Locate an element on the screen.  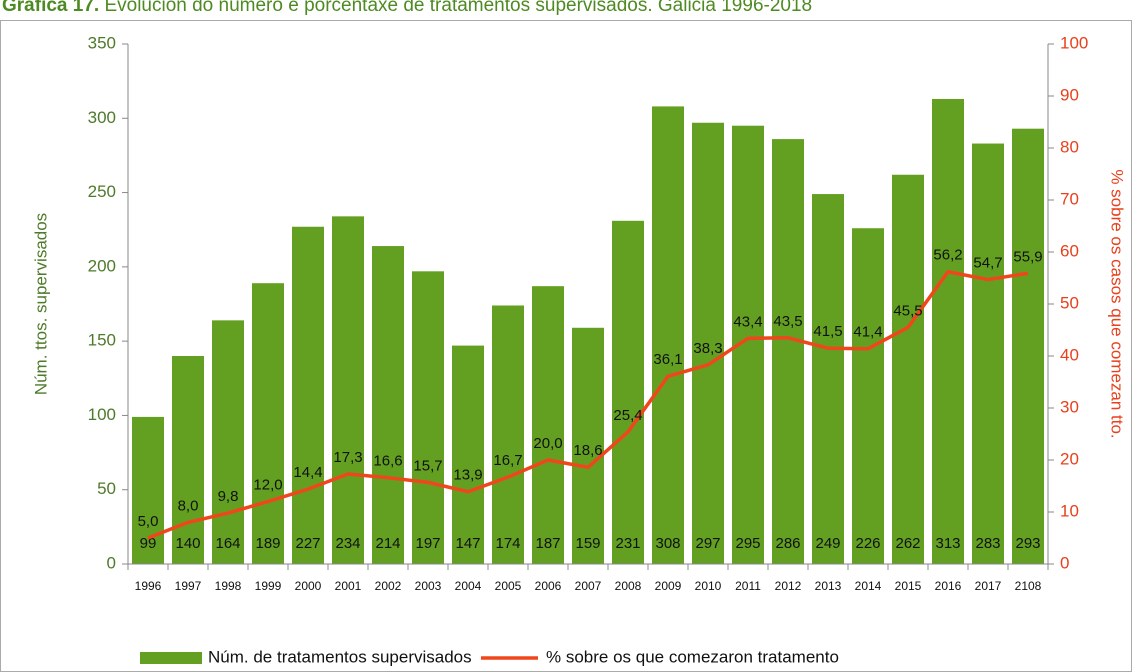
x-tick-label: 2008 is located at coordinates (628, 586).